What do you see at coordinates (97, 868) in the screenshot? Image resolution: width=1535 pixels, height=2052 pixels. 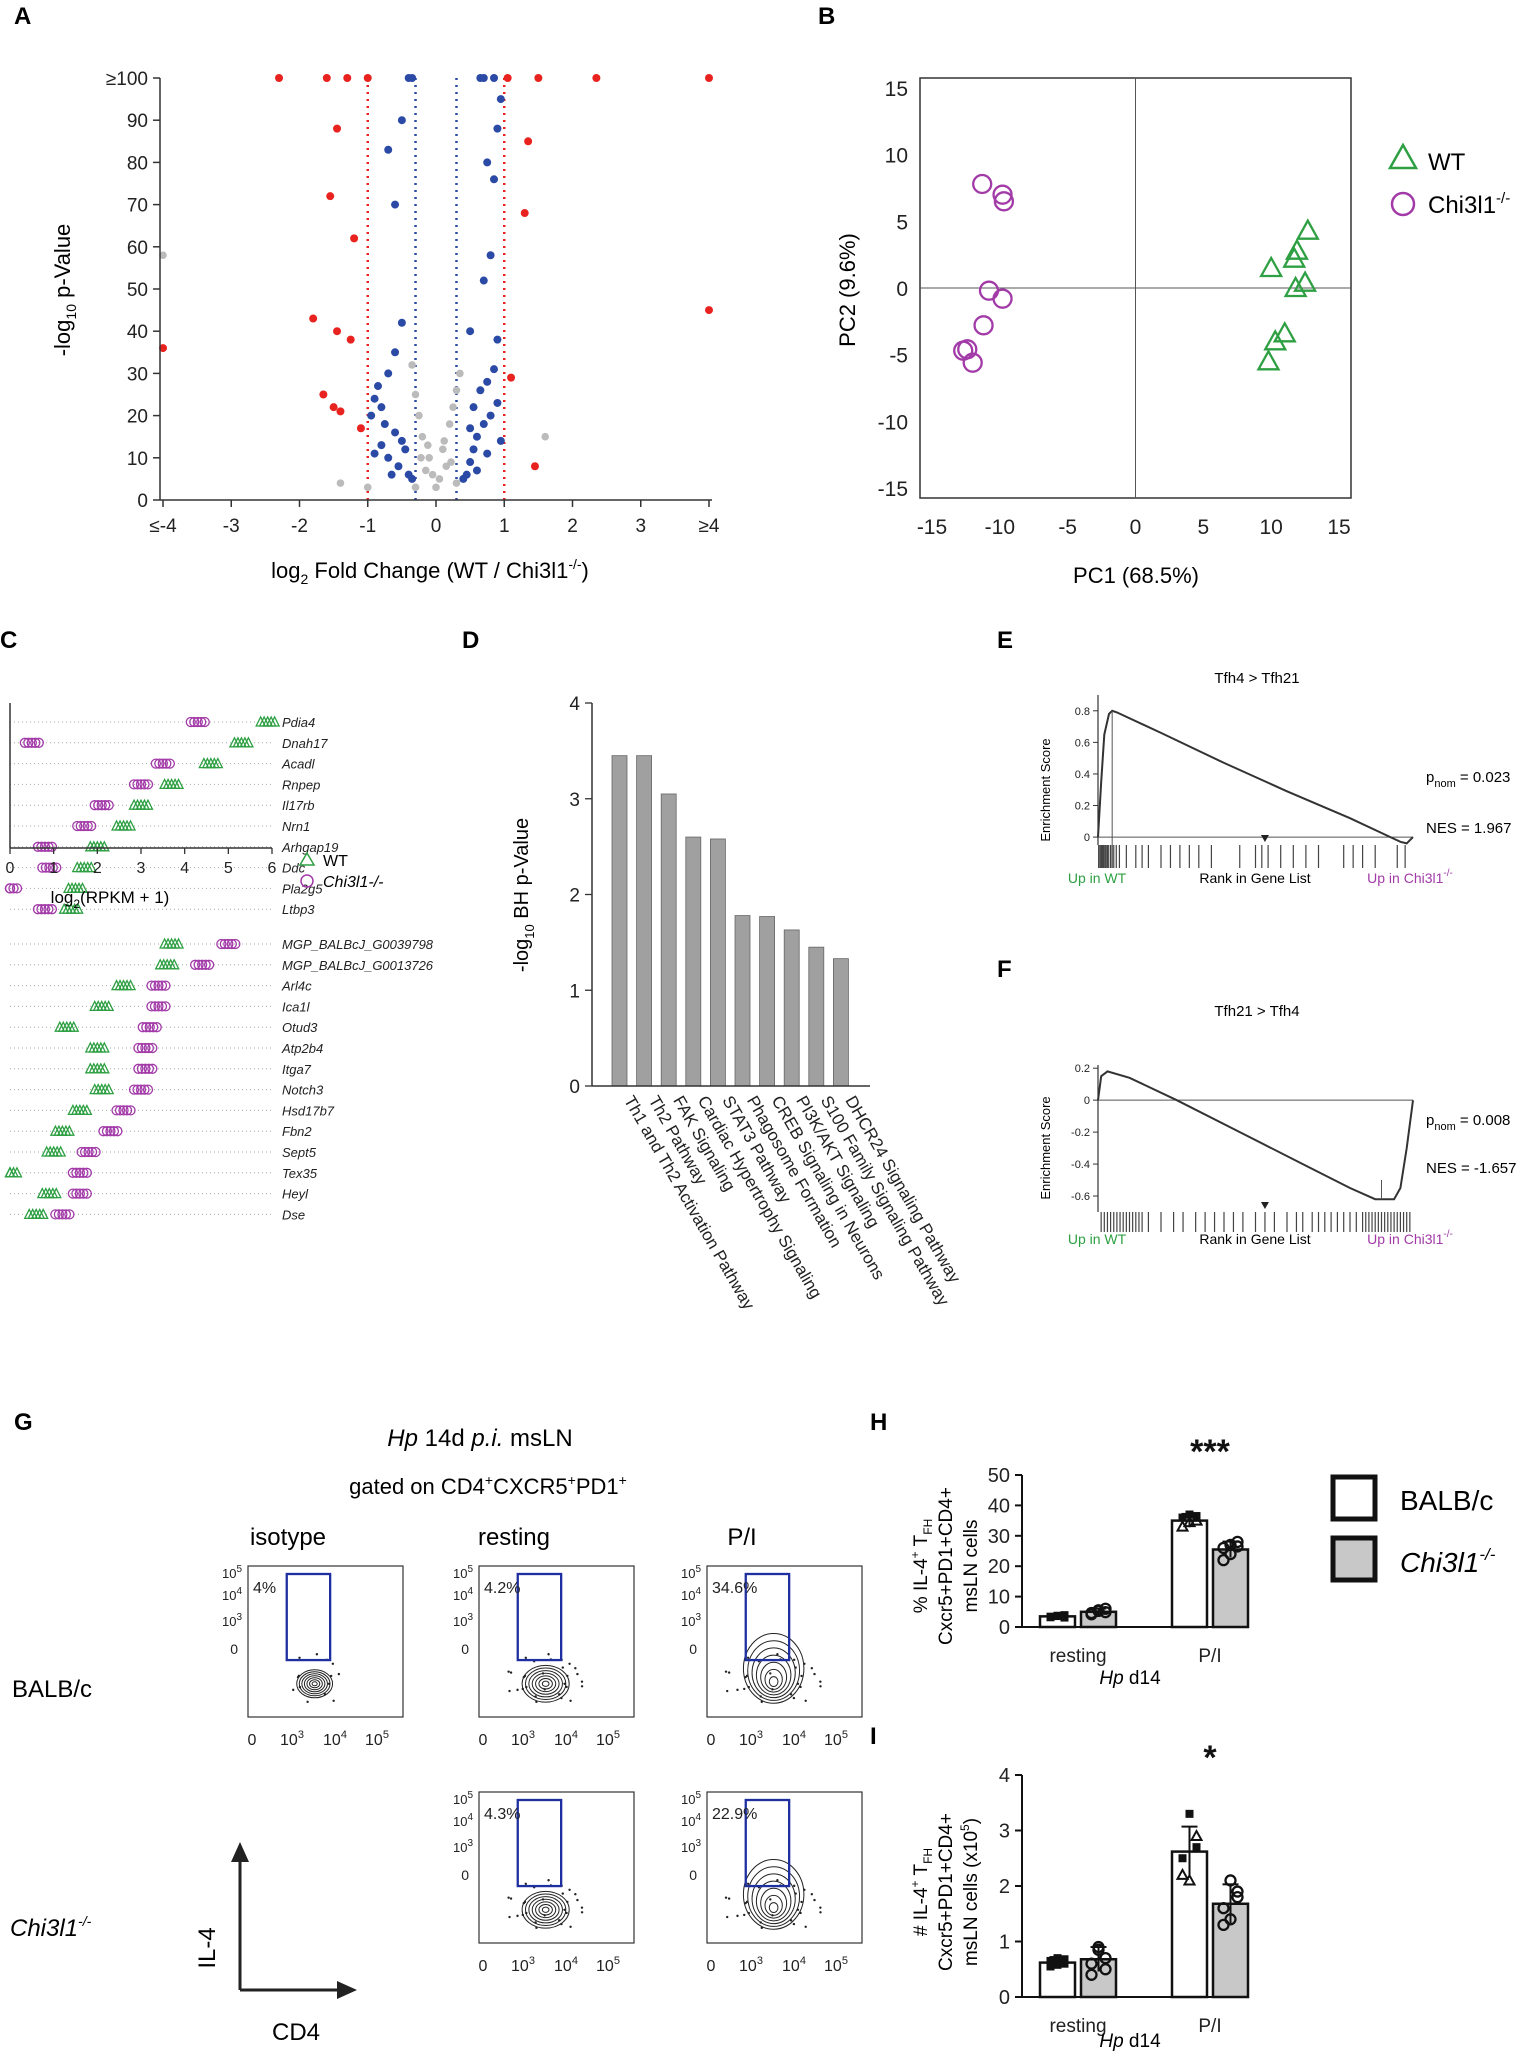 I see `panel-c-xtick-label: 2` at bounding box center [97, 868].